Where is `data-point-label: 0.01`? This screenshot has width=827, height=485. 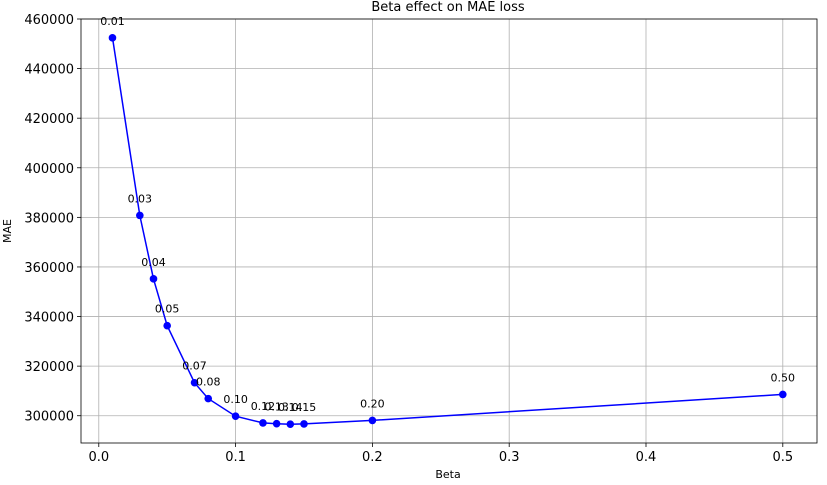
data-point-label: 0.01 is located at coordinates (112, 21).